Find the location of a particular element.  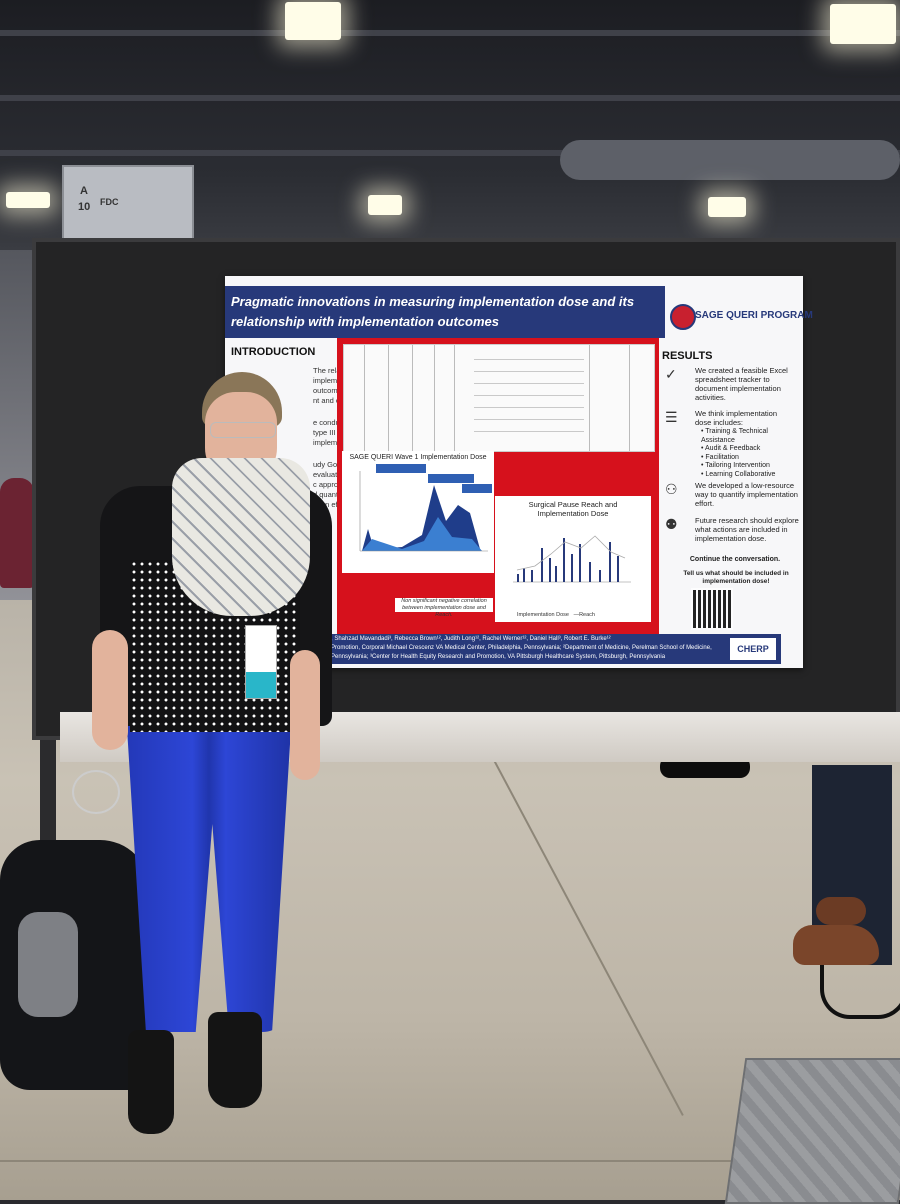

intro-text: c approach to is located at coordinates (336, 484).